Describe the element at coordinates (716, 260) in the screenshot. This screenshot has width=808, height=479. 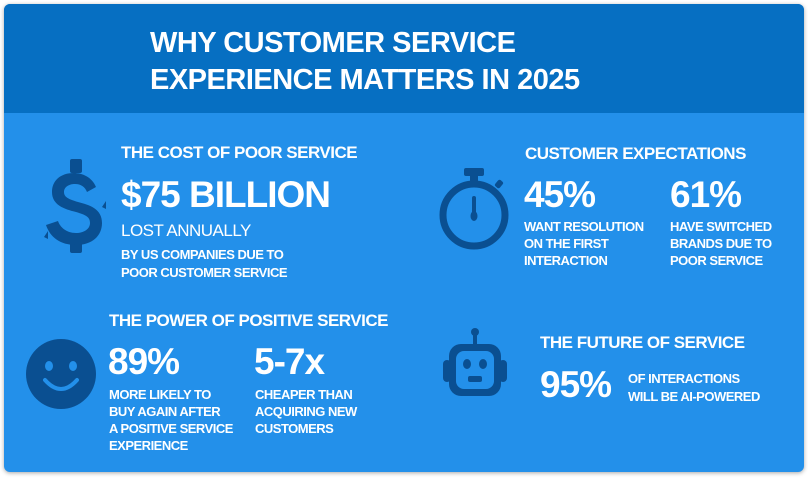
I see `stat-61-line-3: POOR SERVICE` at that location.